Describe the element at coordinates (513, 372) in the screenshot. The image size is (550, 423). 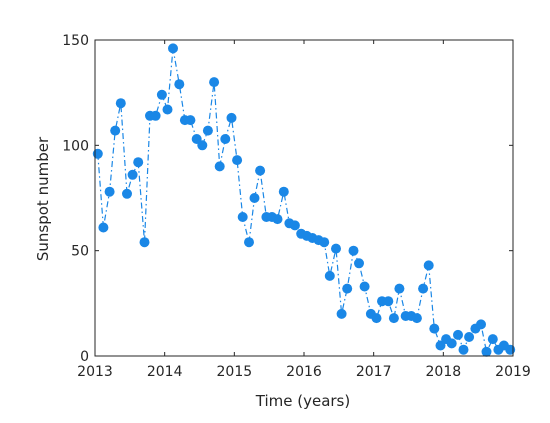
I see `x-tick-label: 2019` at that location.